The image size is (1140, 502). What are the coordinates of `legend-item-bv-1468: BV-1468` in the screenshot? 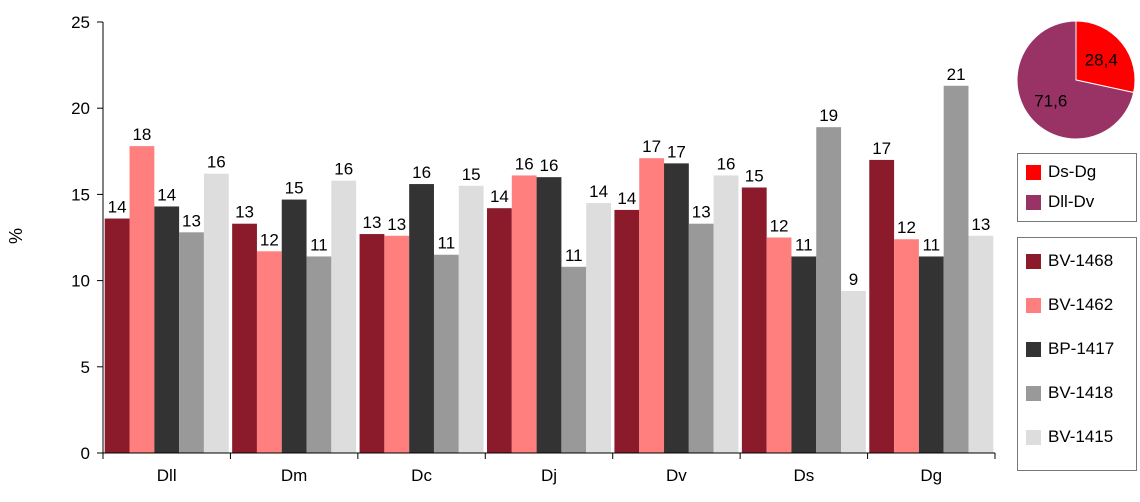 It's located at (1069, 261).